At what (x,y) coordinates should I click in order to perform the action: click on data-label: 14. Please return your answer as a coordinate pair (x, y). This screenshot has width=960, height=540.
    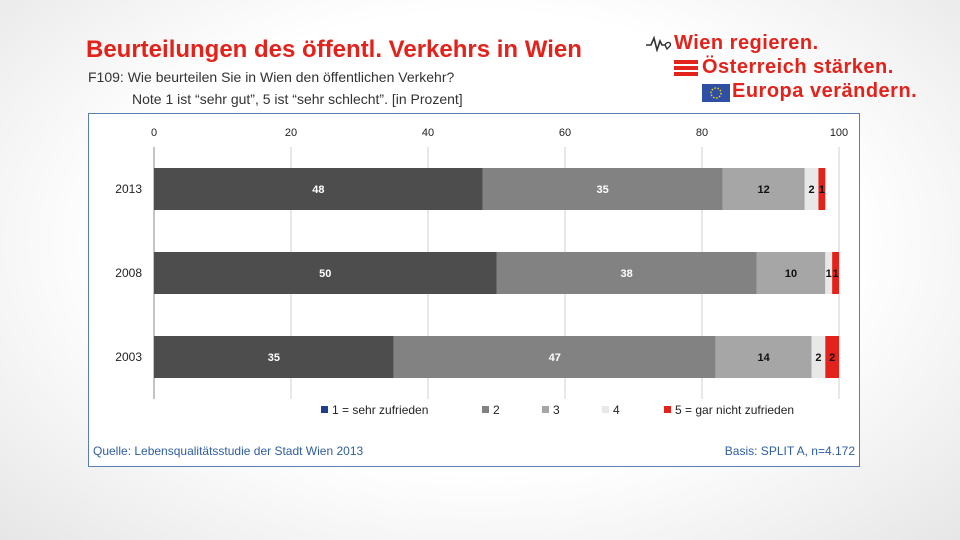
    Looking at the image, I should click on (764, 358).